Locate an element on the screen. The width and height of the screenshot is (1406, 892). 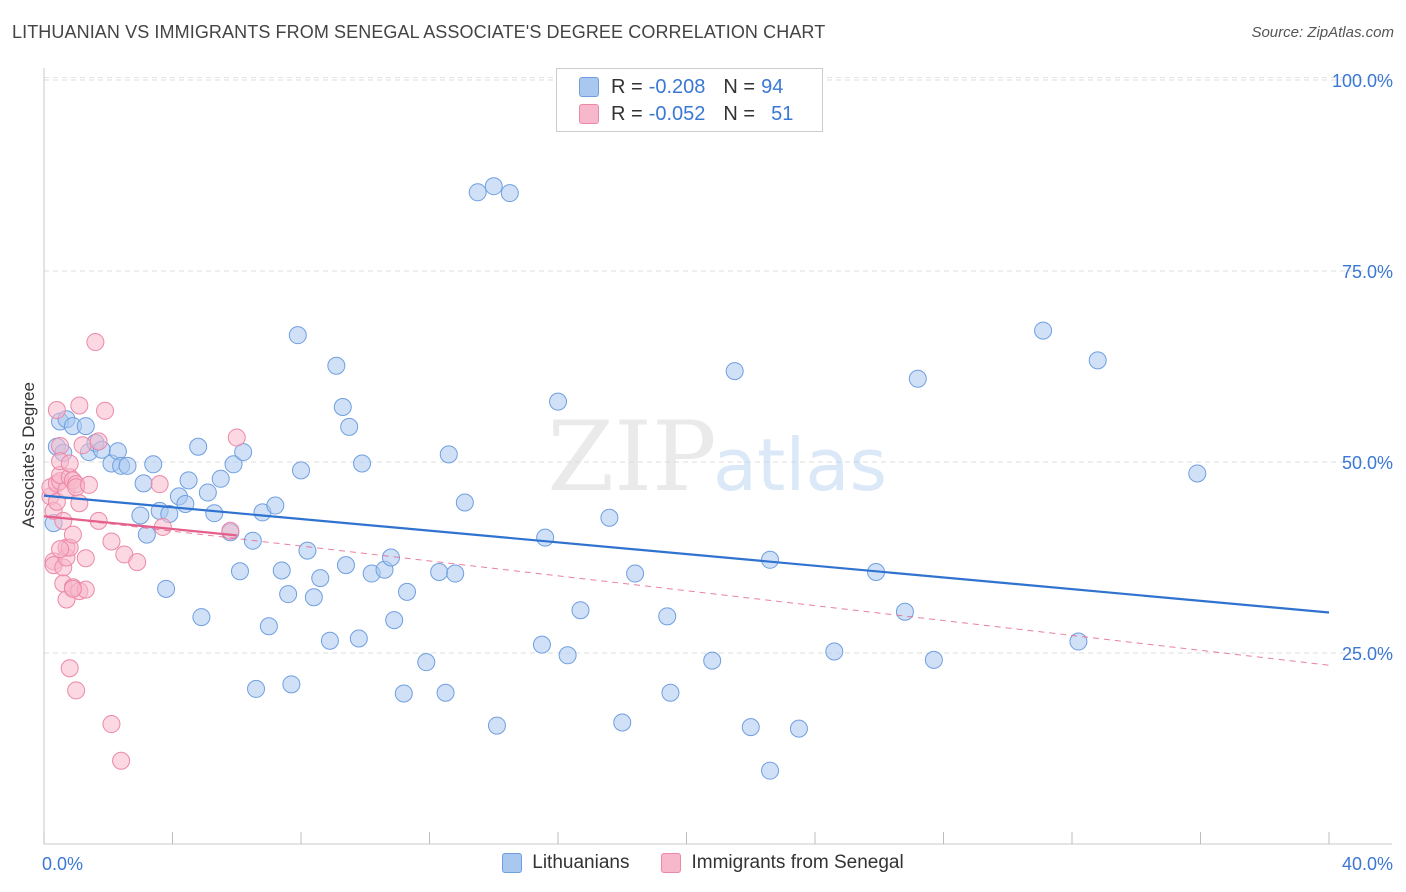
legend-n-label: N = is located at coordinates (739, 113).